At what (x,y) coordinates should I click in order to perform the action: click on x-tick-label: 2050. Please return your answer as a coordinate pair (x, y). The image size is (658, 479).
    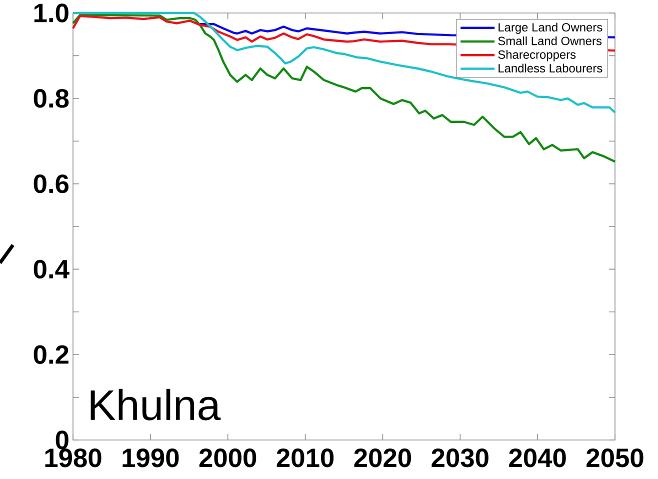
    Looking at the image, I should click on (615, 458).